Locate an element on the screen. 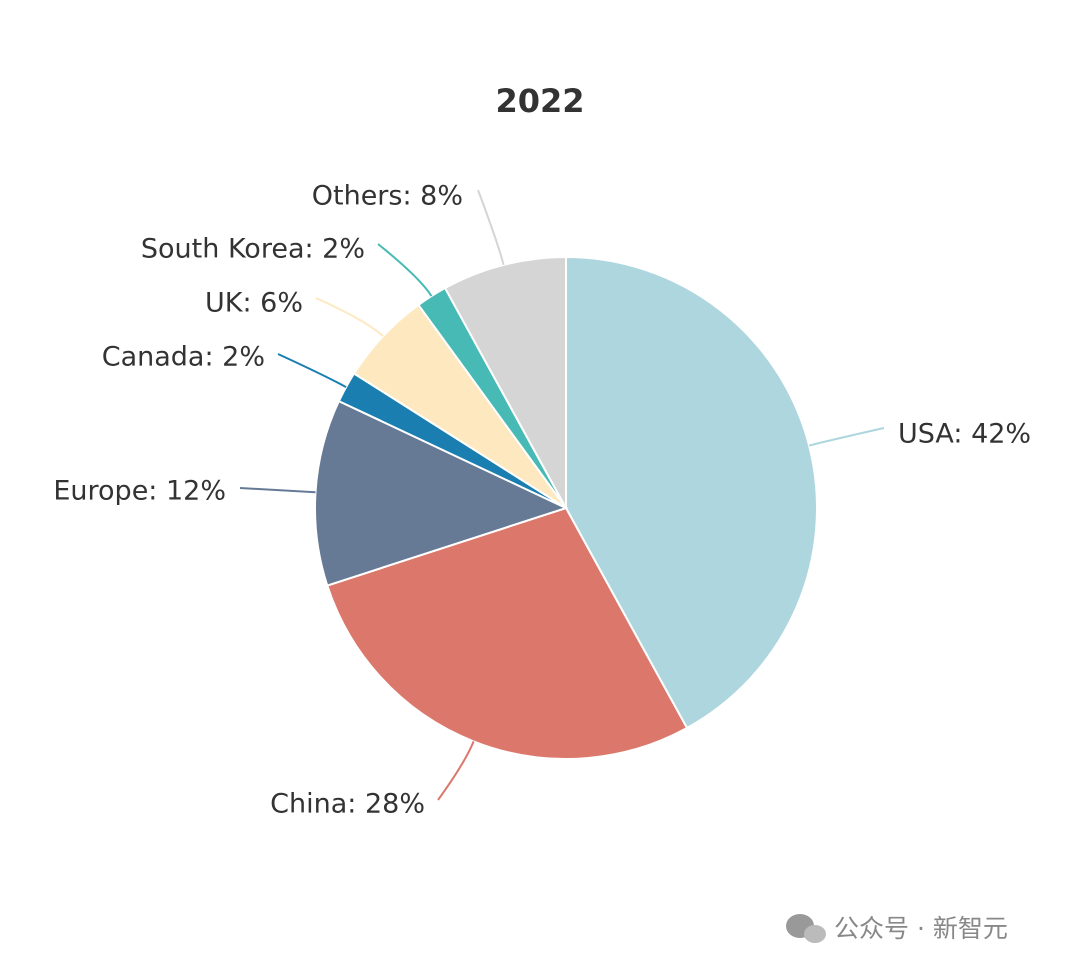 Image resolution: width=1080 pixels, height=972 pixels. data-label: Europe: 12% is located at coordinates (139, 491).